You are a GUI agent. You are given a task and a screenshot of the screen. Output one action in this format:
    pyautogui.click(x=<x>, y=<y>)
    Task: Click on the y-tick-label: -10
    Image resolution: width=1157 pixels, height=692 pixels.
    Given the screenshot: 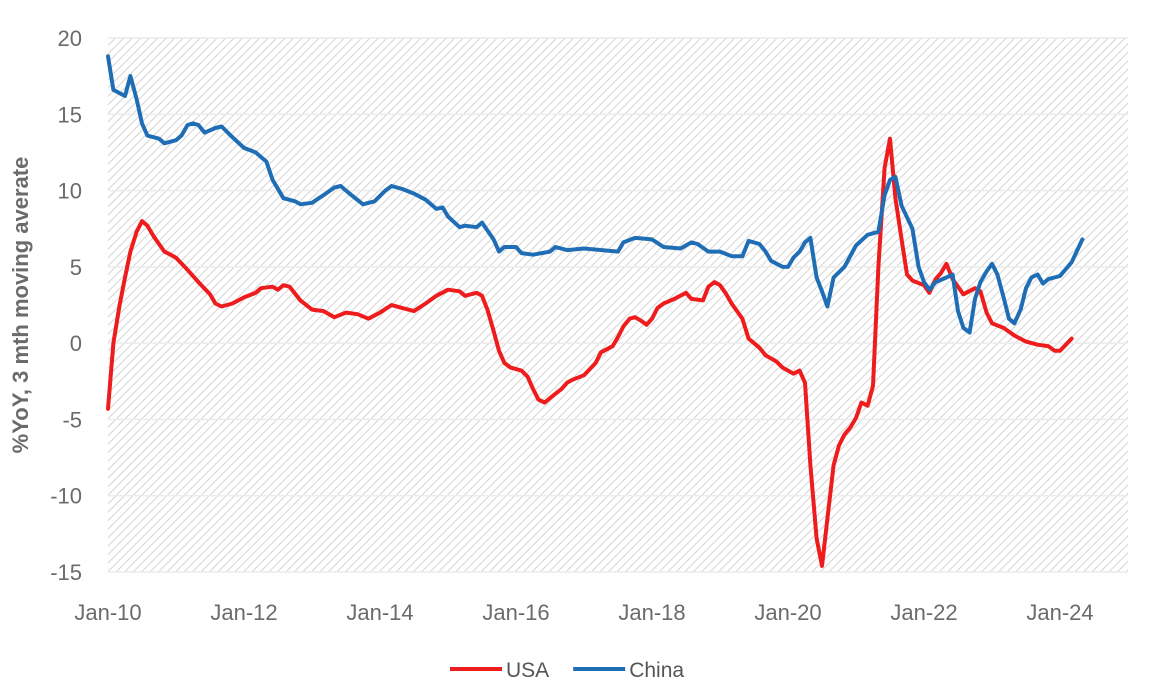 What is the action you would take?
    pyautogui.click(x=66, y=496)
    